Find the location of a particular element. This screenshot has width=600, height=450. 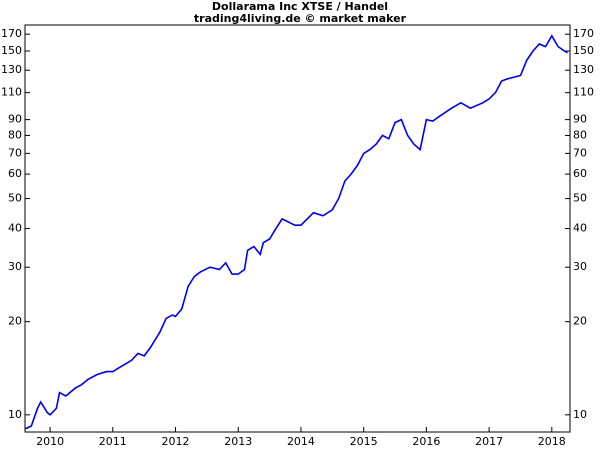

y-tick-label: 10 is located at coordinates (15, 414).